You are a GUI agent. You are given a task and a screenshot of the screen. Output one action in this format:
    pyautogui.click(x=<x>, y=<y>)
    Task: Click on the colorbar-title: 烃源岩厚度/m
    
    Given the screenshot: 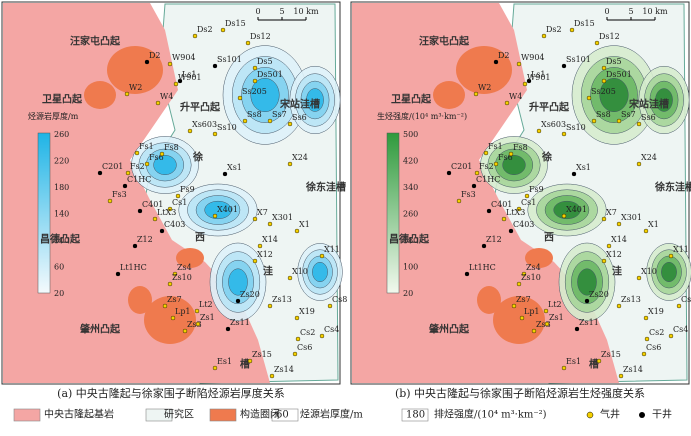 What is the action you would take?
    pyautogui.click(x=53, y=116)
    